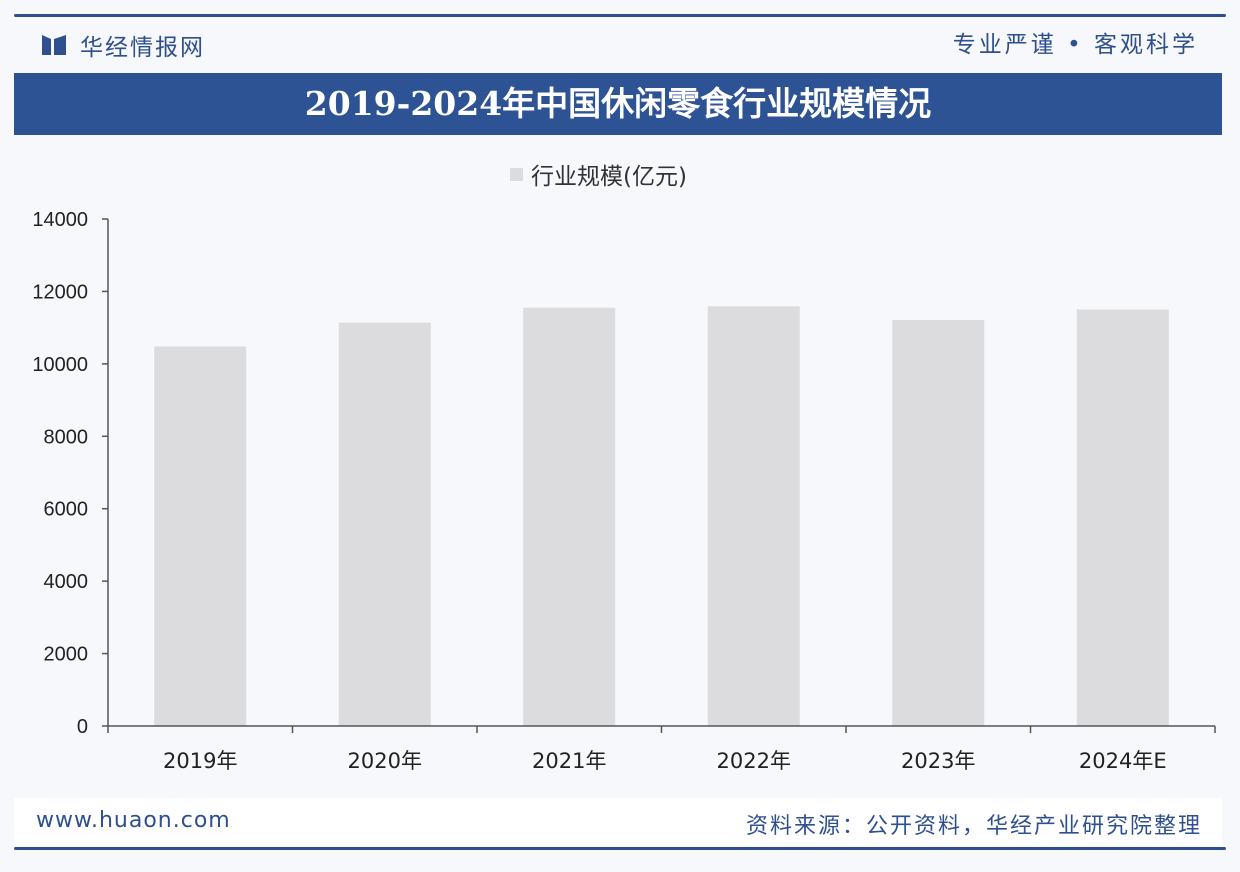 The image size is (1240, 872). Describe the element at coordinates (54, 45) in the screenshot. I see `huaon-logo-icon` at that location.